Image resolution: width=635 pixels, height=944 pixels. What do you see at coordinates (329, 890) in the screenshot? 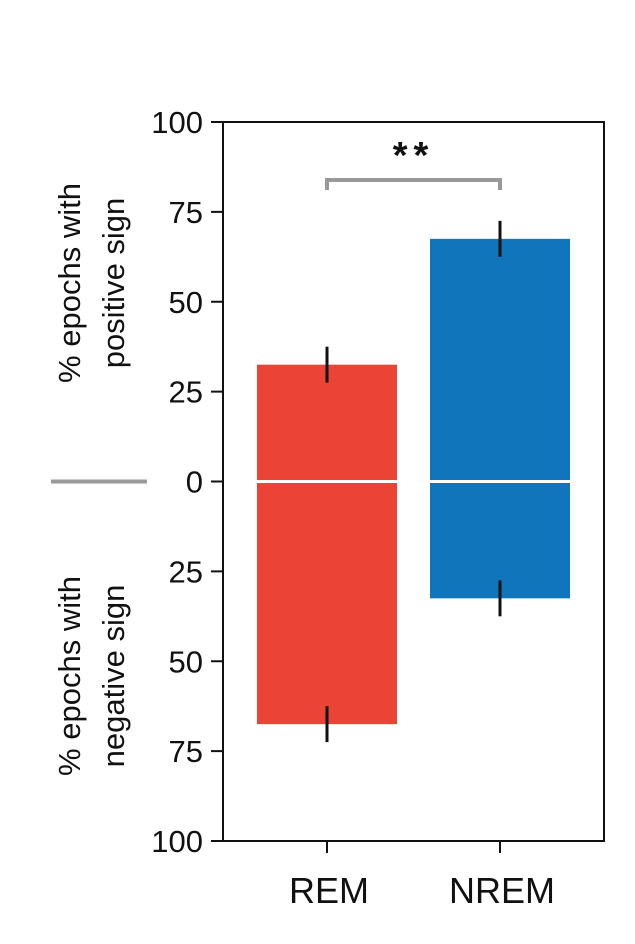
I see `x-tick-label-rem: REM` at bounding box center [329, 890].